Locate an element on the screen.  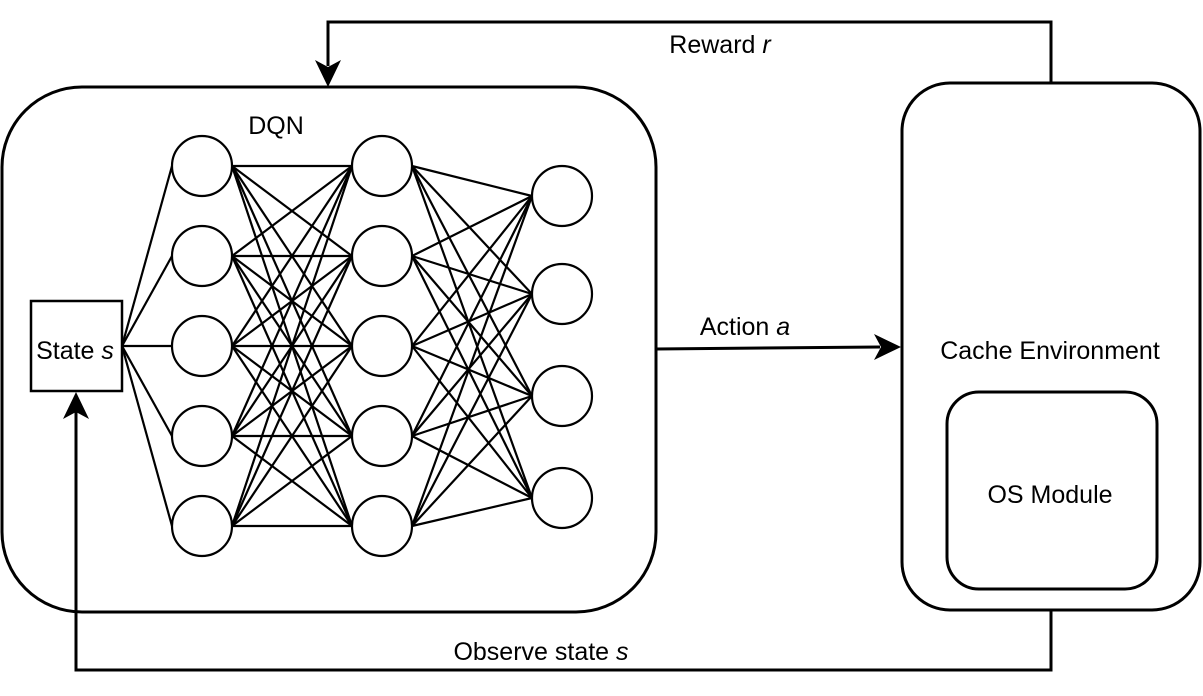
observe-label: Observe state s is located at coordinates (540, 652).